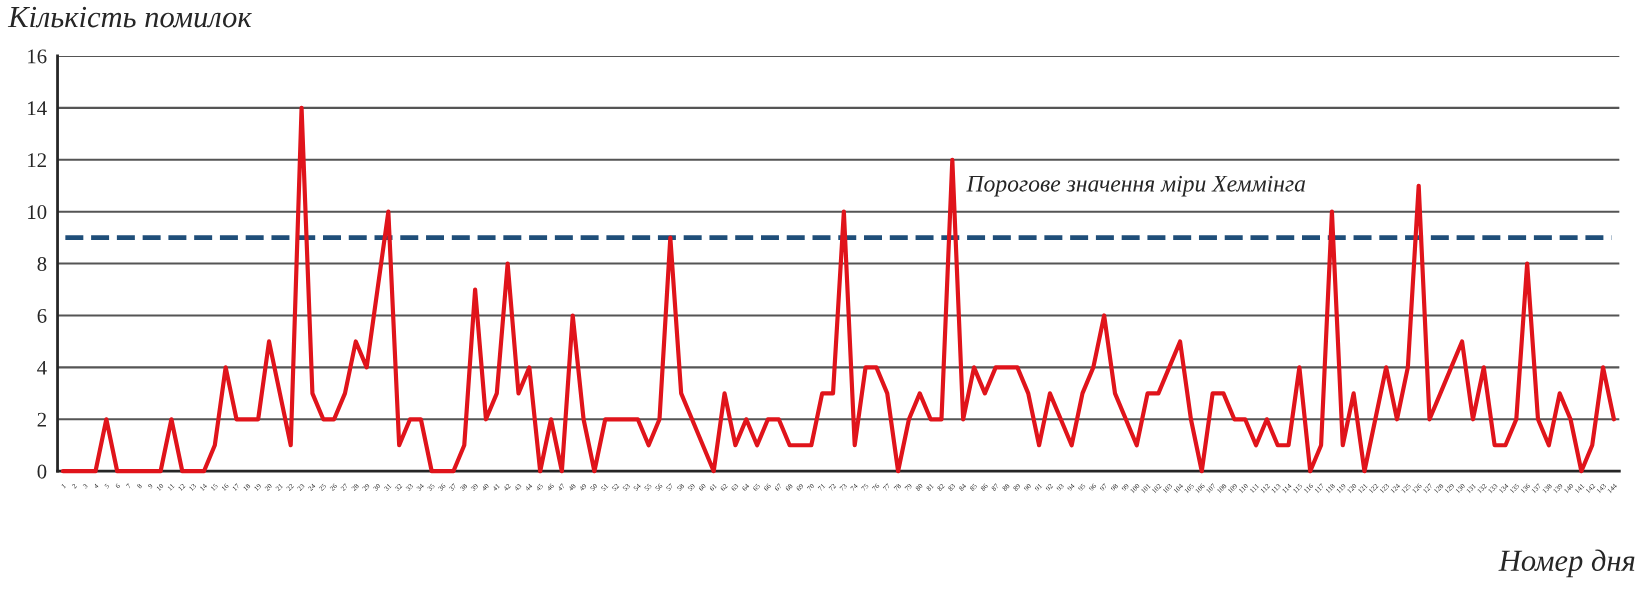  I want to click on y-tick-label: 10, so click(37, 212).